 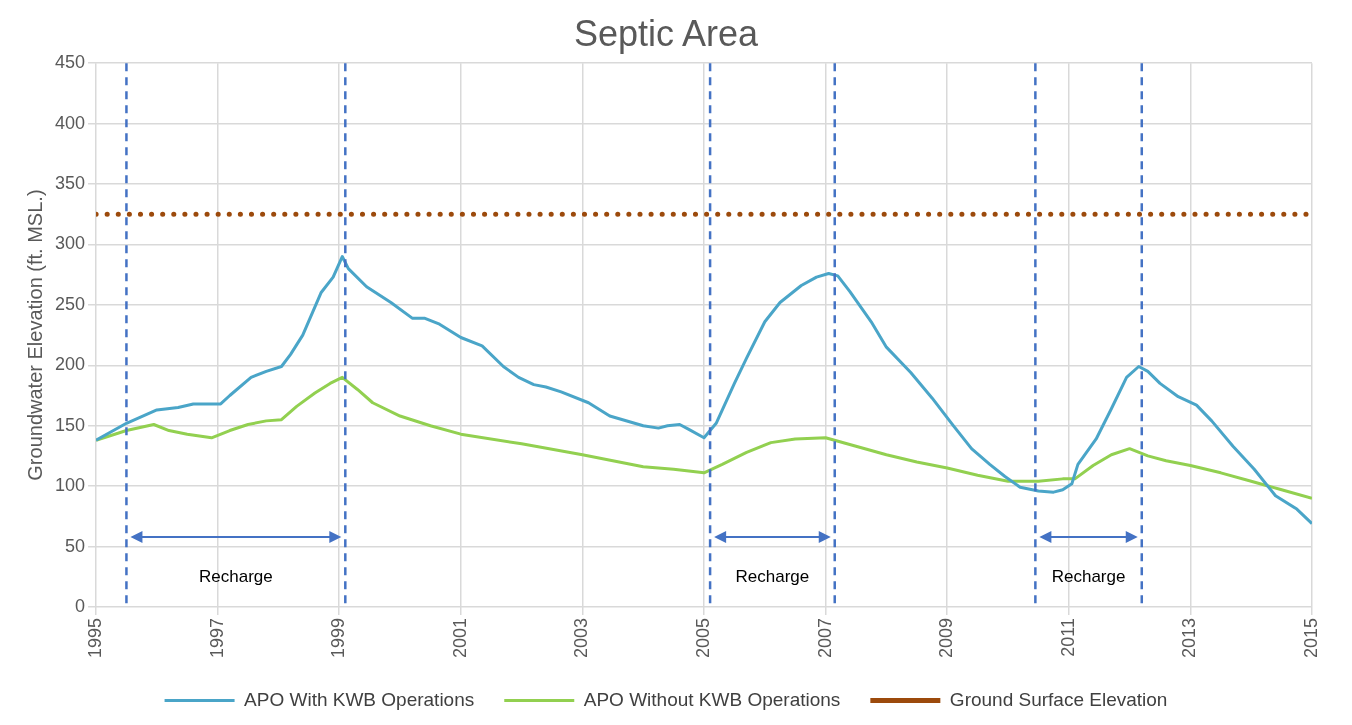 What do you see at coordinates (359, 699) in the screenshot?
I see `legend-label: APO With KWB Operations` at bounding box center [359, 699].